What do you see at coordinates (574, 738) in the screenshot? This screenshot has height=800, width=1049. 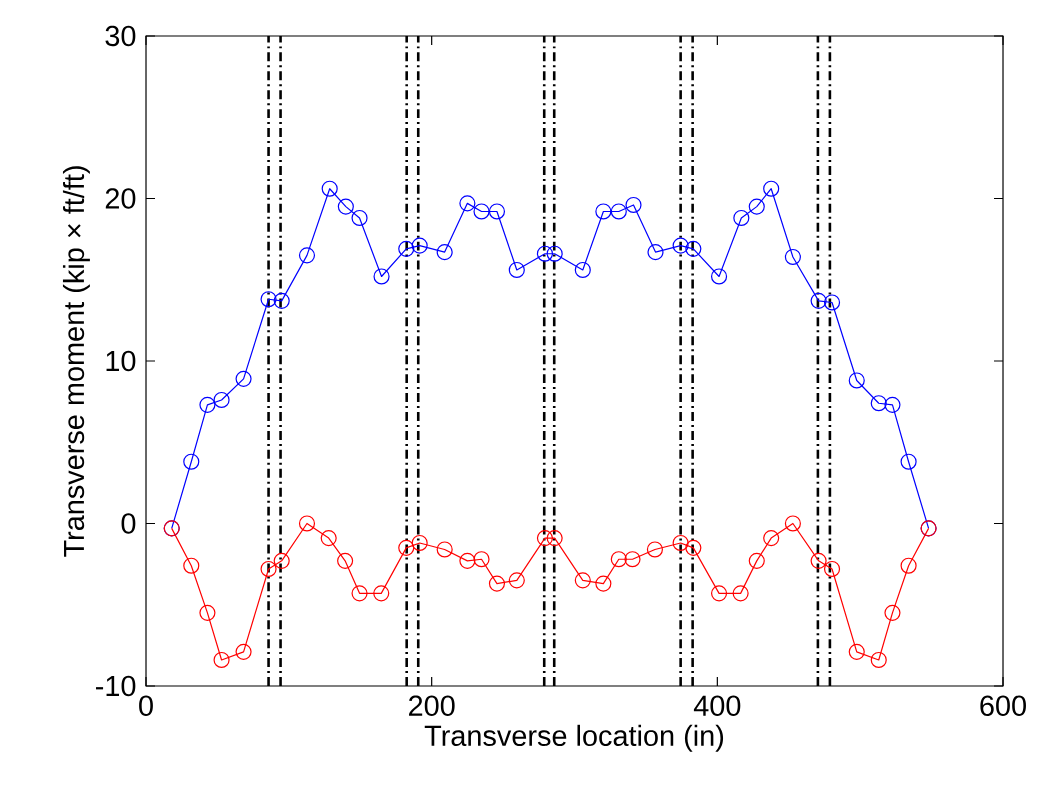 I see `x-axis-title: Transverse location (in)` at bounding box center [574, 738].